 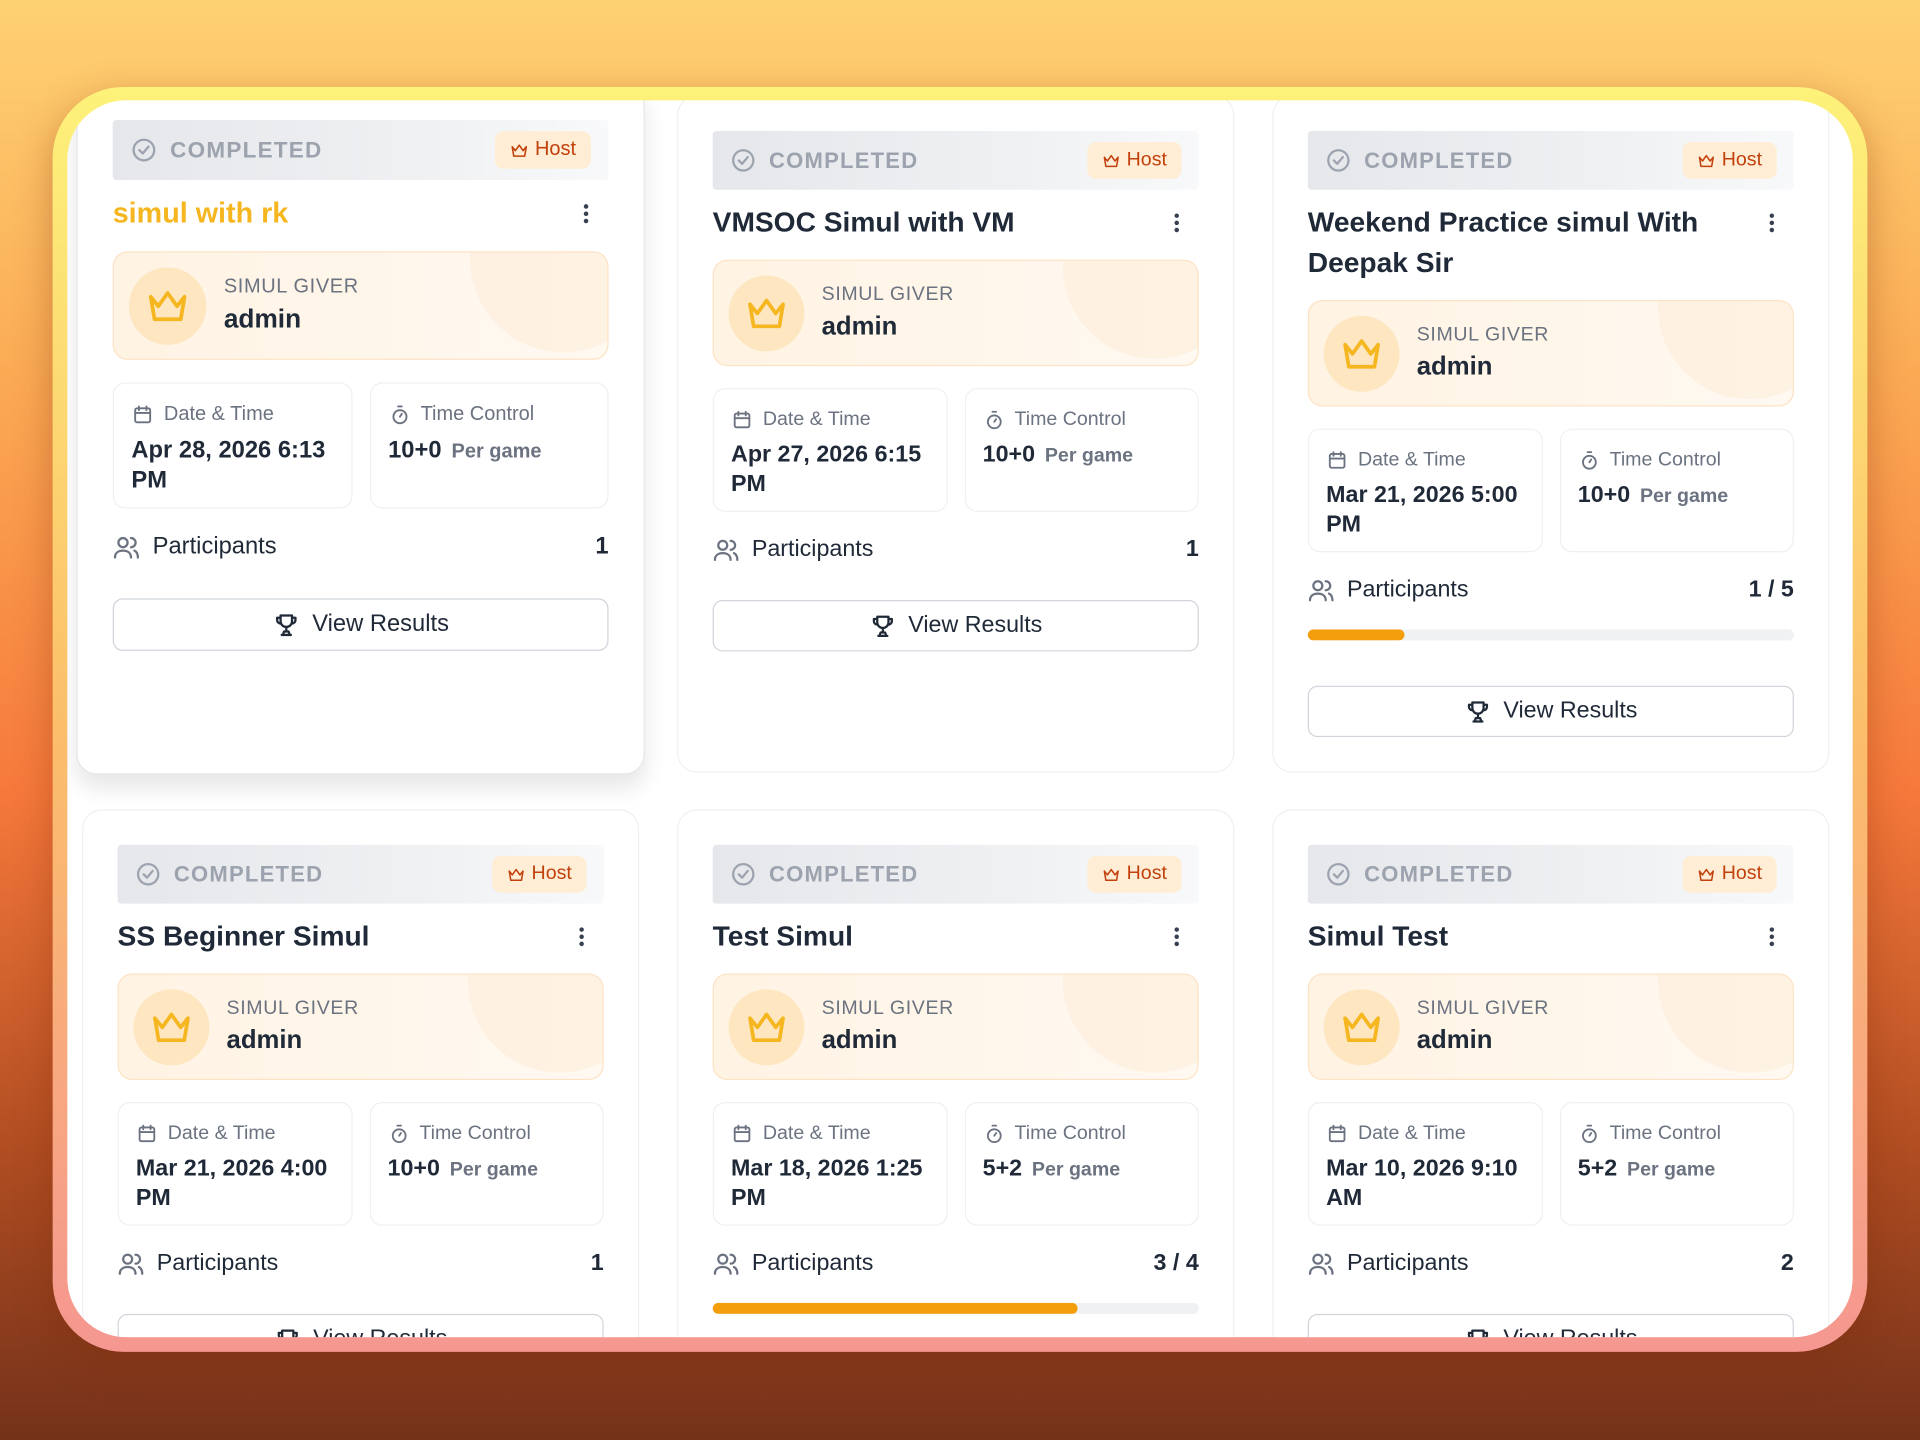 What do you see at coordinates (826, 470) in the screenshot?
I see `date-value: Apr 27, 2026 6:15 PM` at bounding box center [826, 470].